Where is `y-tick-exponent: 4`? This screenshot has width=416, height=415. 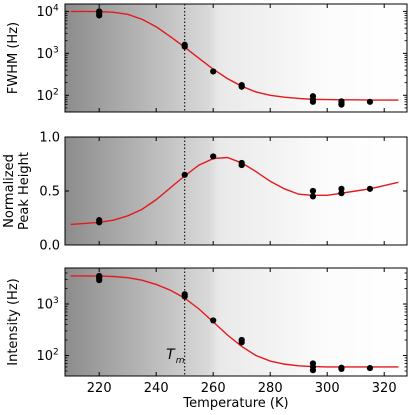 y-tick-exponent: 4 is located at coordinates (56, 8).